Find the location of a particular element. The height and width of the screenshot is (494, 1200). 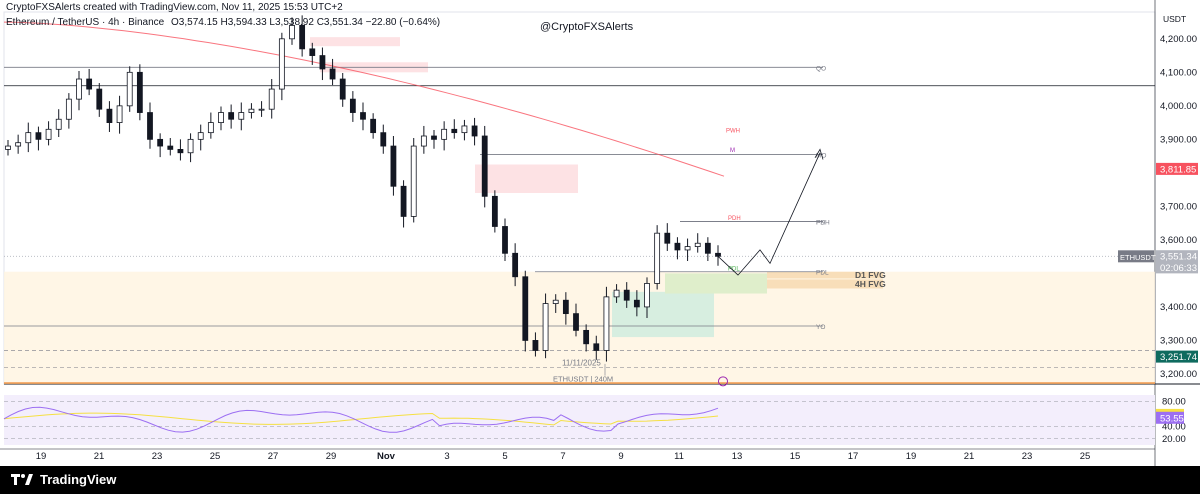

projection-arrow-icon is located at coordinates (819, 154).